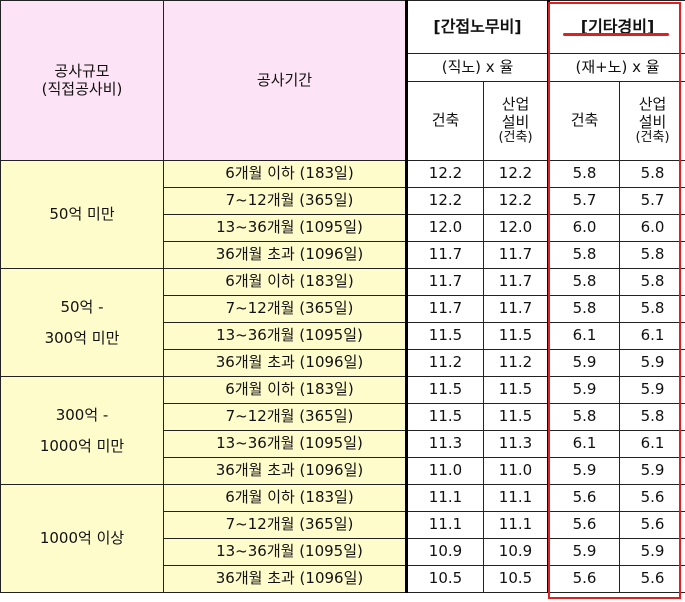 The width and height of the screenshot is (685, 602). Describe the element at coordinates (584, 201) in the screenshot. I see `other-building-rate: 5.7` at that location.